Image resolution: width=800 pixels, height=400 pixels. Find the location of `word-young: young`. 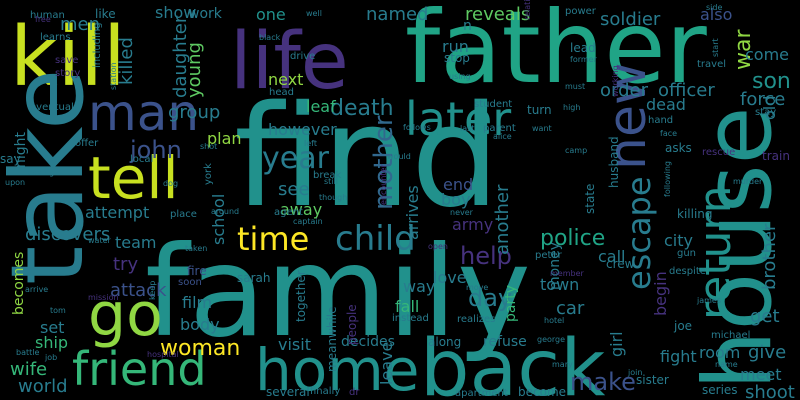

word-young: young is located at coordinates (194, 70).